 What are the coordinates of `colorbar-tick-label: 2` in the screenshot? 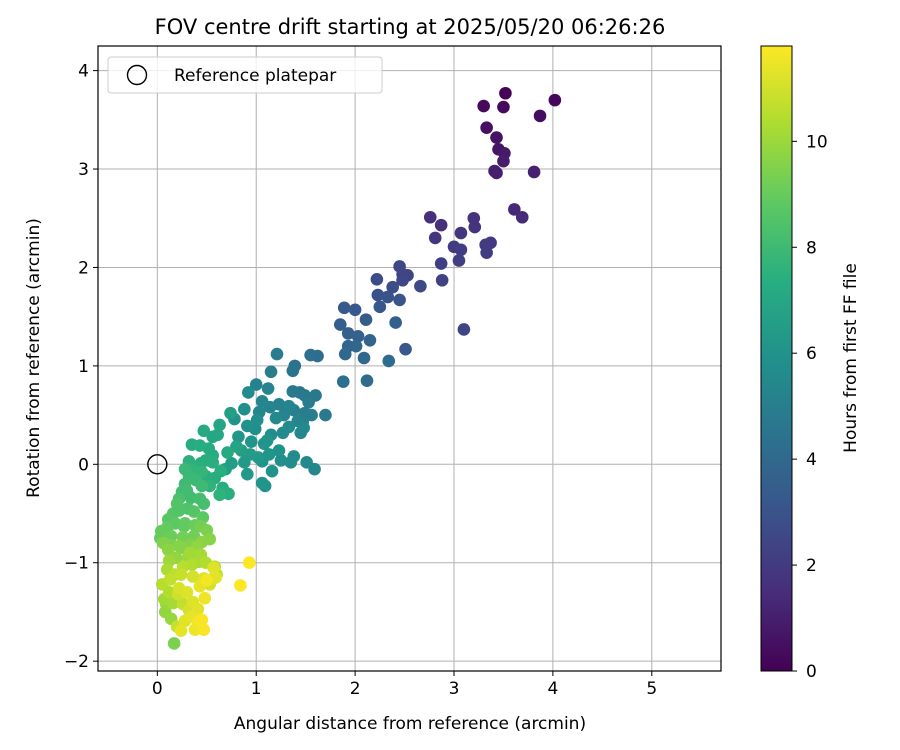 It's located at (811, 566).